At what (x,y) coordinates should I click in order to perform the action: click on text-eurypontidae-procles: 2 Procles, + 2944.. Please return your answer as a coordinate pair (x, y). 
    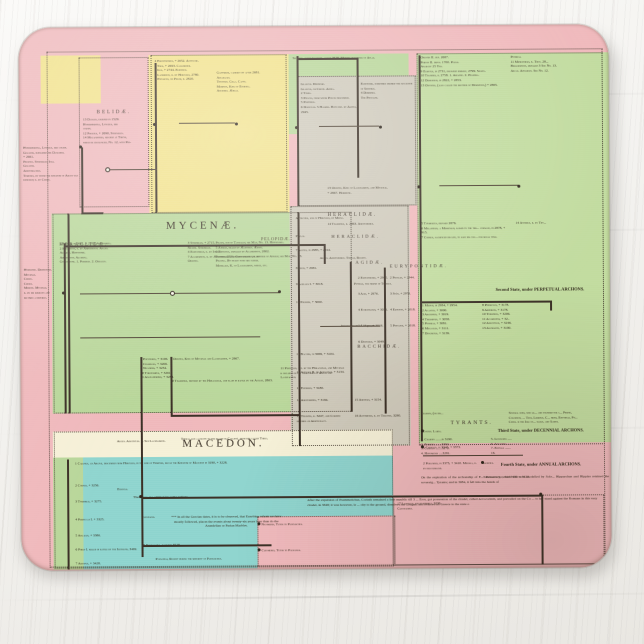
    Looking at the image, I should click on (402, 277).